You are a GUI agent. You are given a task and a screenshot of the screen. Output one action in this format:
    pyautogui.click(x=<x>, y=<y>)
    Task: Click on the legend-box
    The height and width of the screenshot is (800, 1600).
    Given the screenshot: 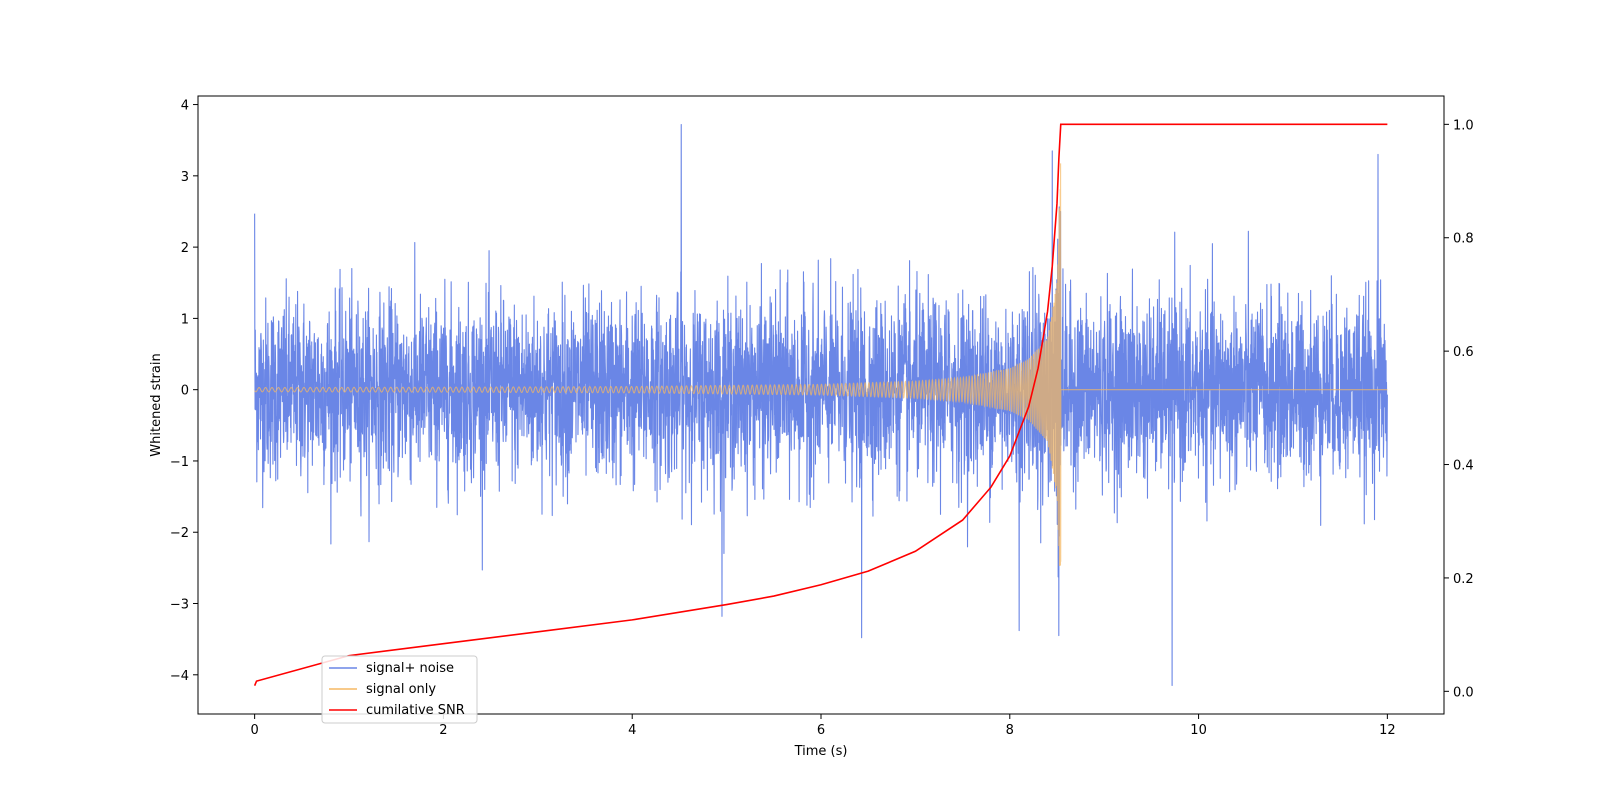 What is the action you would take?
    pyautogui.click(x=399, y=689)
    